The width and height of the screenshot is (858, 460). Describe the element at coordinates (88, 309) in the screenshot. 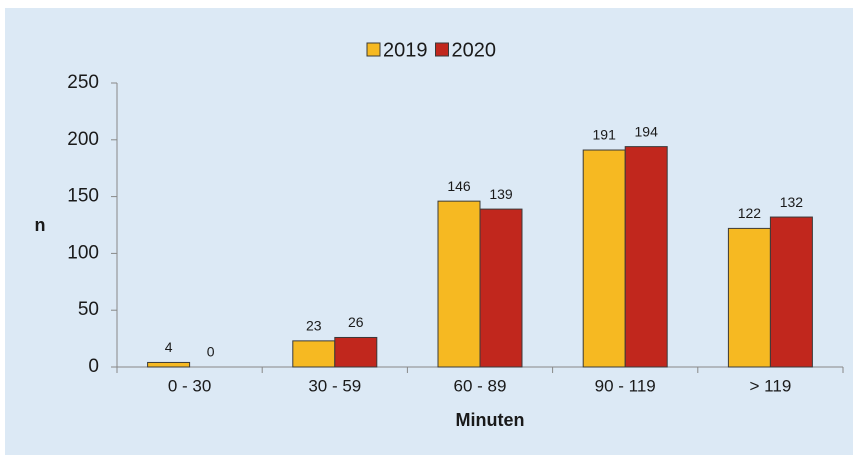

I see `y-tick-label: 50` at that location.